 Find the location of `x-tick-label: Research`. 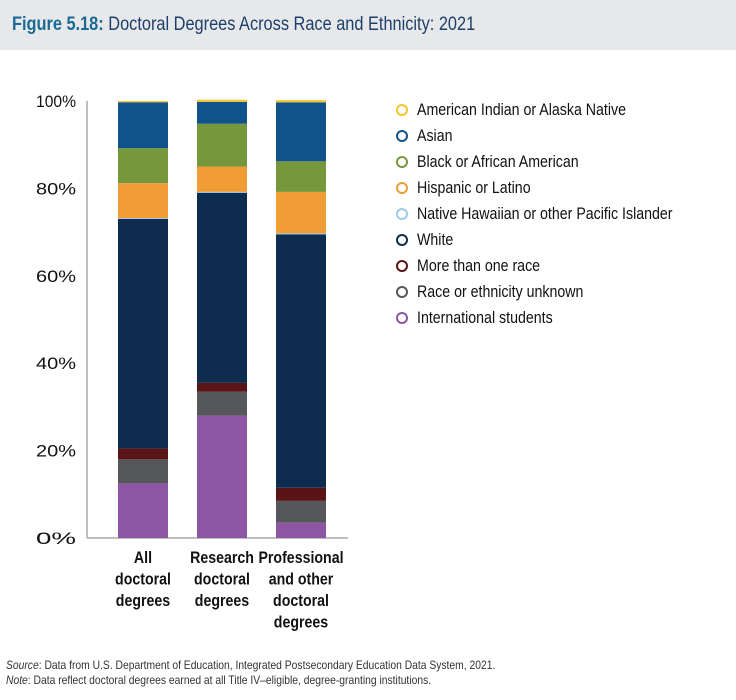

x-tick-label: Research is located at coordinates (222, 558).